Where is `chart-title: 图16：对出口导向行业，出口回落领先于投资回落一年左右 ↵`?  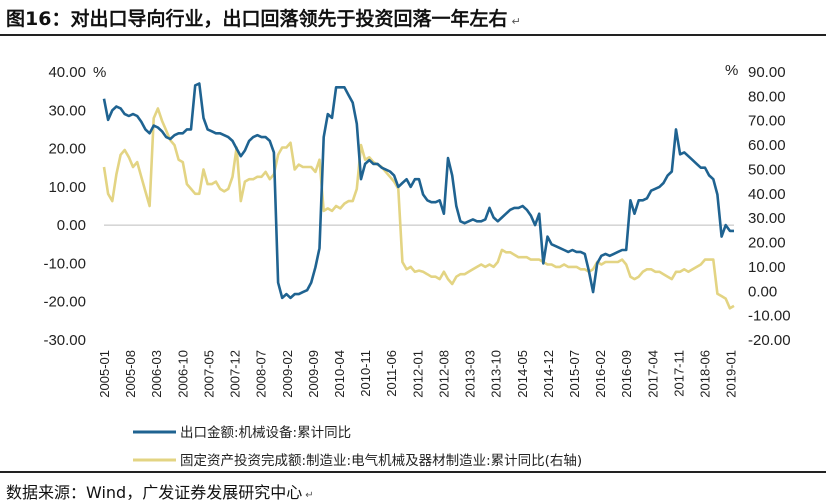
chart-title: 图16：对出口导向行业，出口回落领先于投资回落一年左右 ↵ is located at coordinates (263, 17).